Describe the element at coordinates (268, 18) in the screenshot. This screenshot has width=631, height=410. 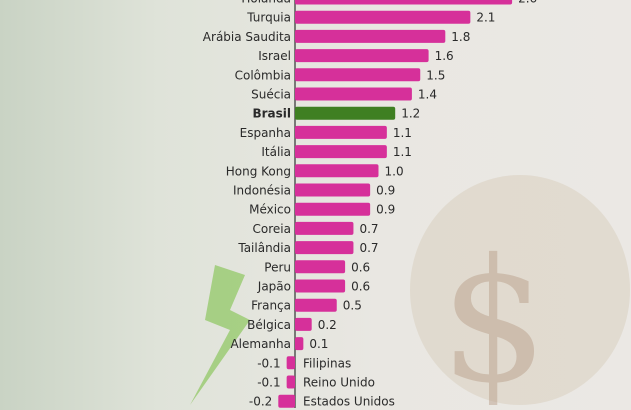
I see `category-label: Turquia` at that location.